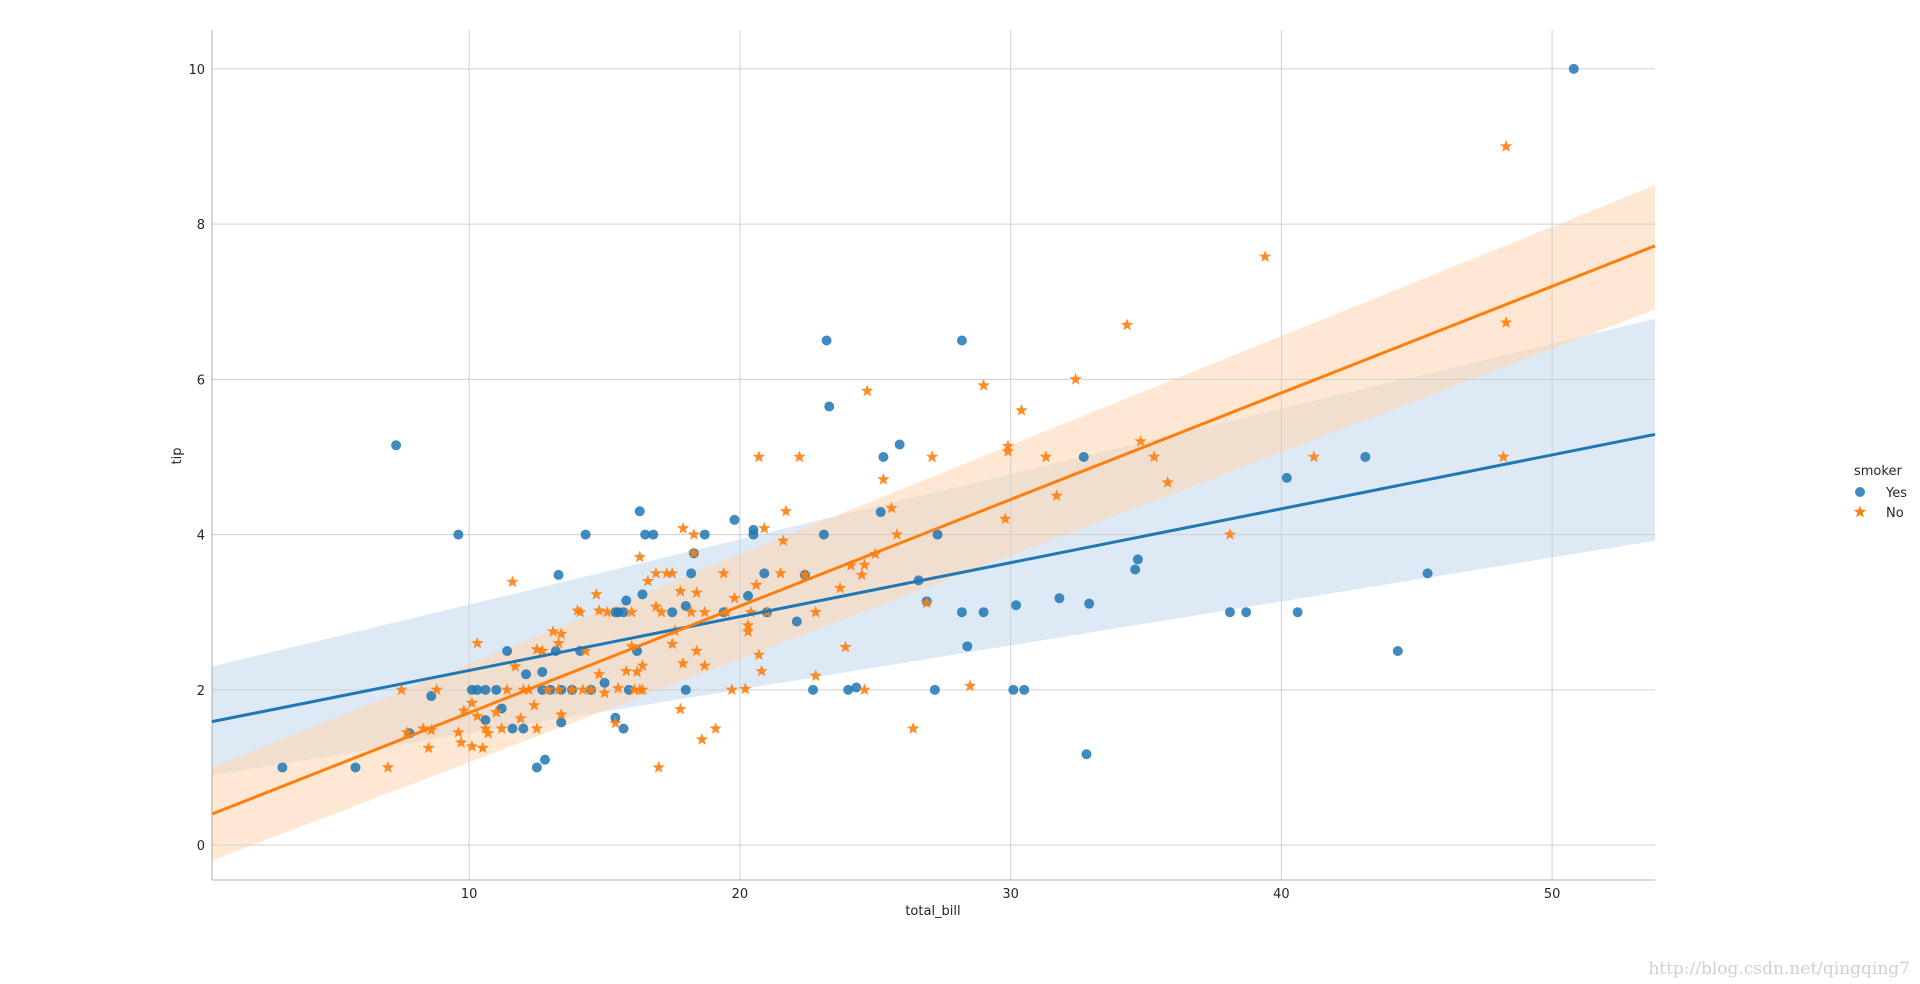  I want to click on x-tick-label: 10, so click(469, 894).